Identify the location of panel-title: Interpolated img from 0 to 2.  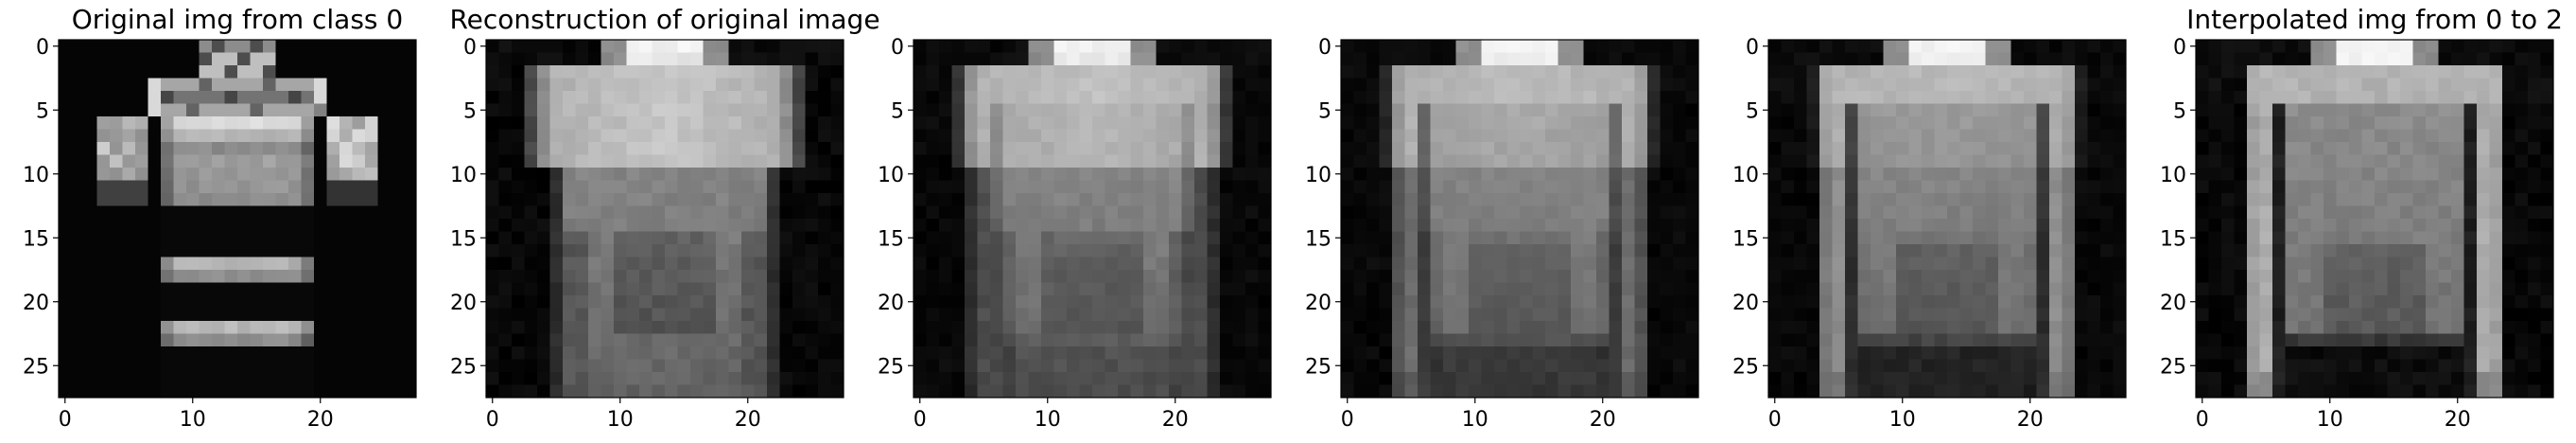
(2374, 19).